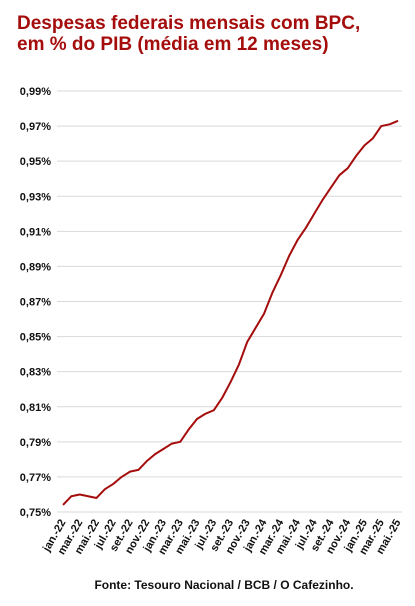 The image size is (415, 606). What do you see at coordinates (35, 197) in the screenshot?
I see `y-tick-label: 0,93%` at bounding box center [35, 197].